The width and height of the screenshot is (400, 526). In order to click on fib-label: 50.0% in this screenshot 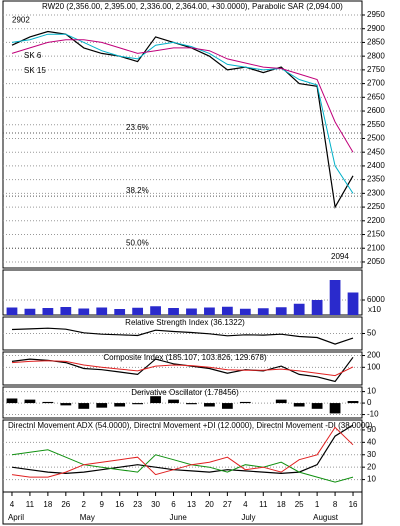, I will do `click(137, 242)`.